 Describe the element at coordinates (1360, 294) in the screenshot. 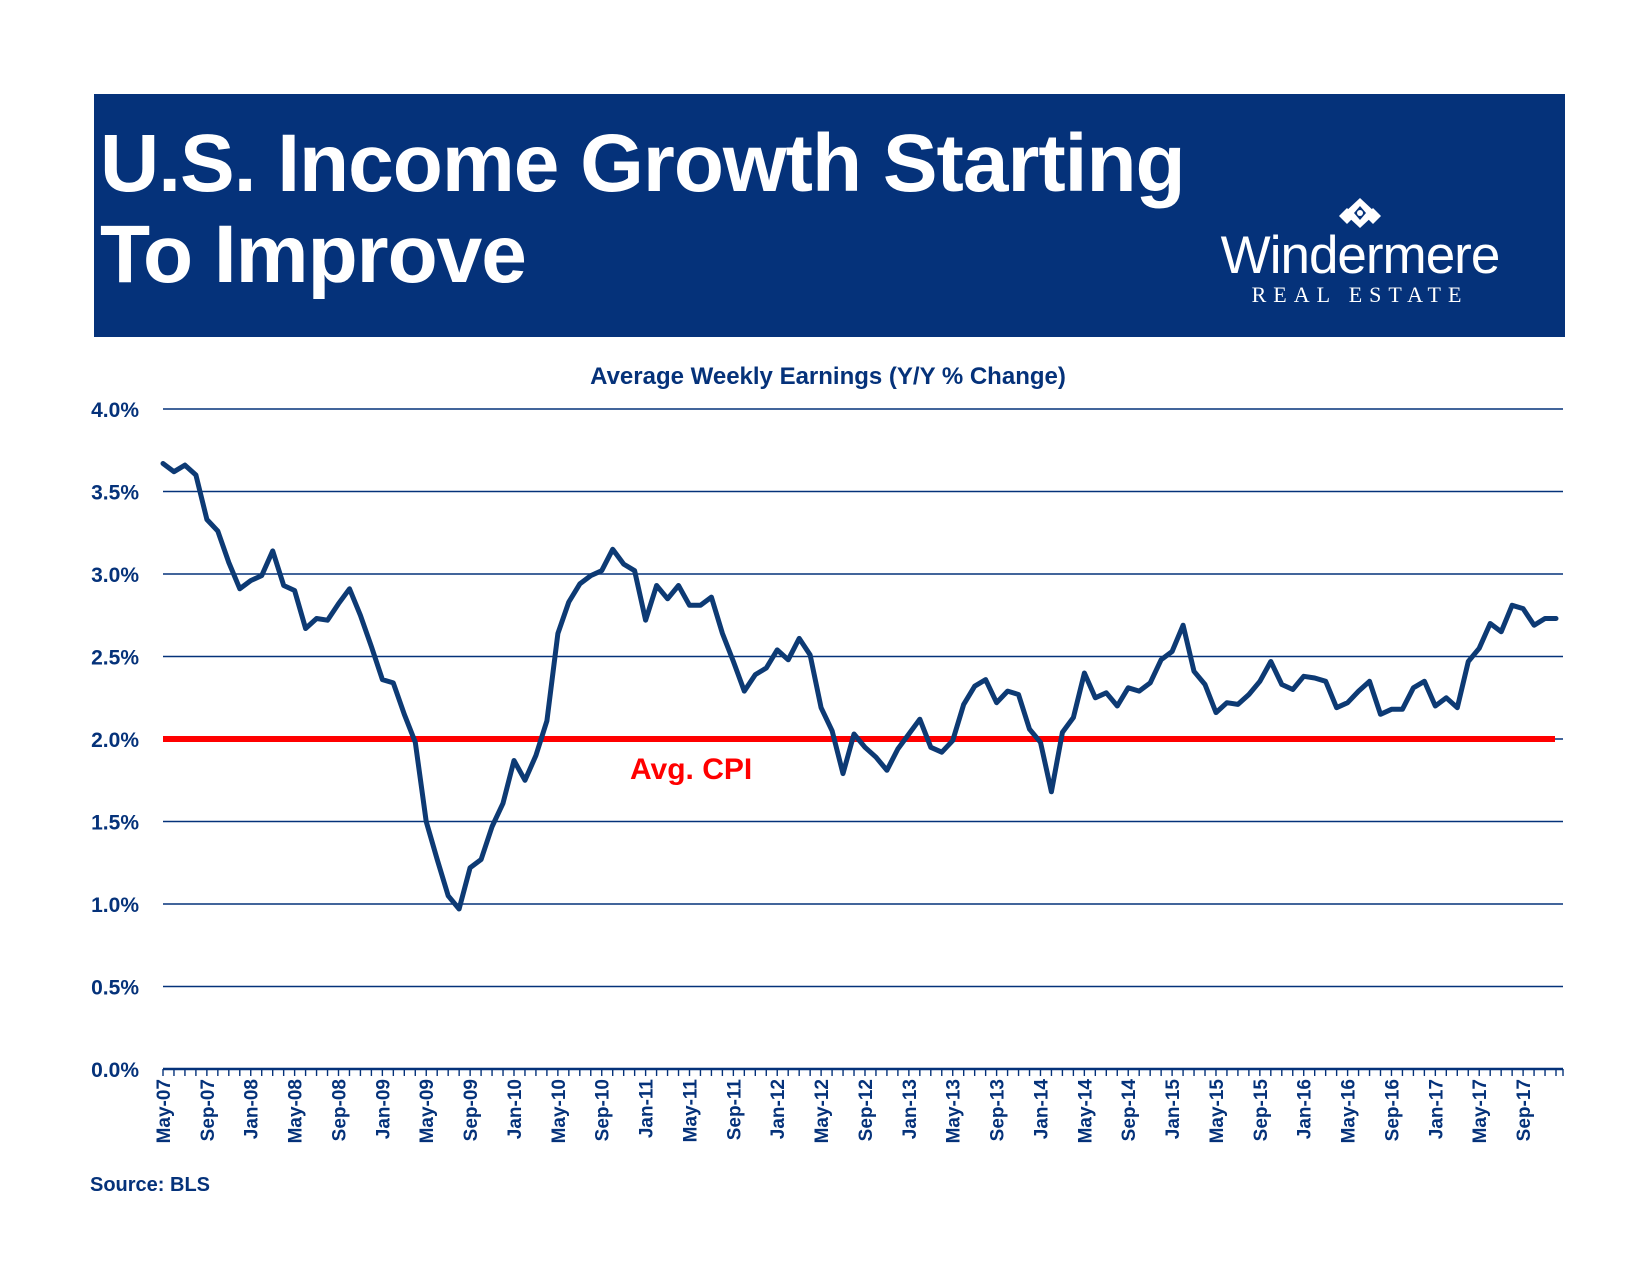

I see `logo-subtitle: REAL ESTATE` at that location.